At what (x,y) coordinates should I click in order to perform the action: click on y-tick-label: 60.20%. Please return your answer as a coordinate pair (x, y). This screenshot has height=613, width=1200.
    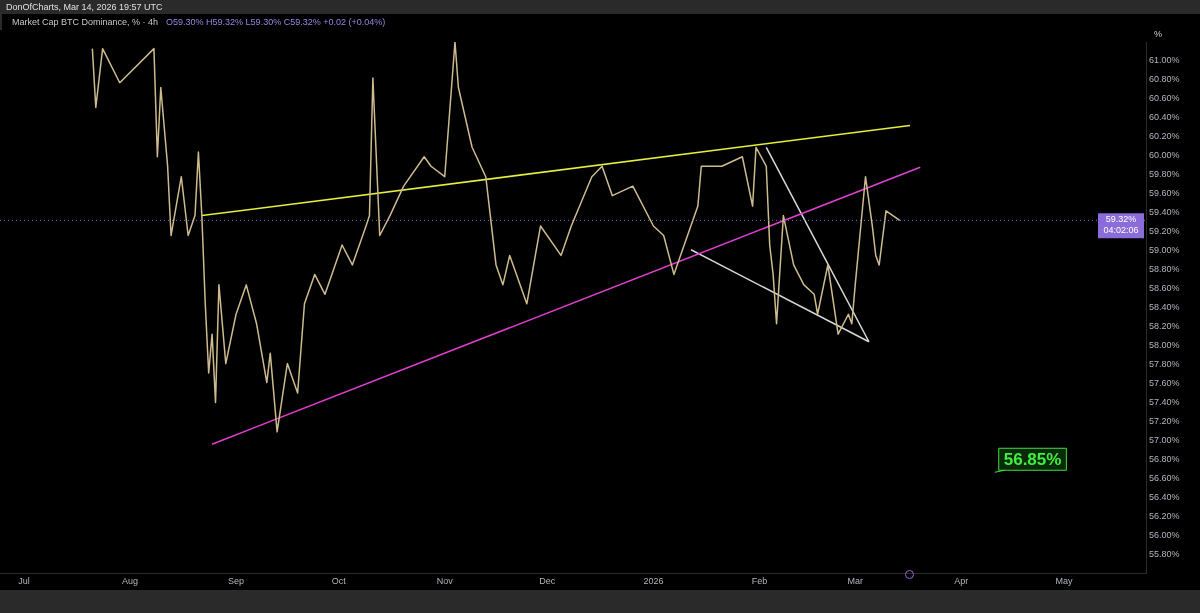
    Looking at the image, I should click on (1164, 136).